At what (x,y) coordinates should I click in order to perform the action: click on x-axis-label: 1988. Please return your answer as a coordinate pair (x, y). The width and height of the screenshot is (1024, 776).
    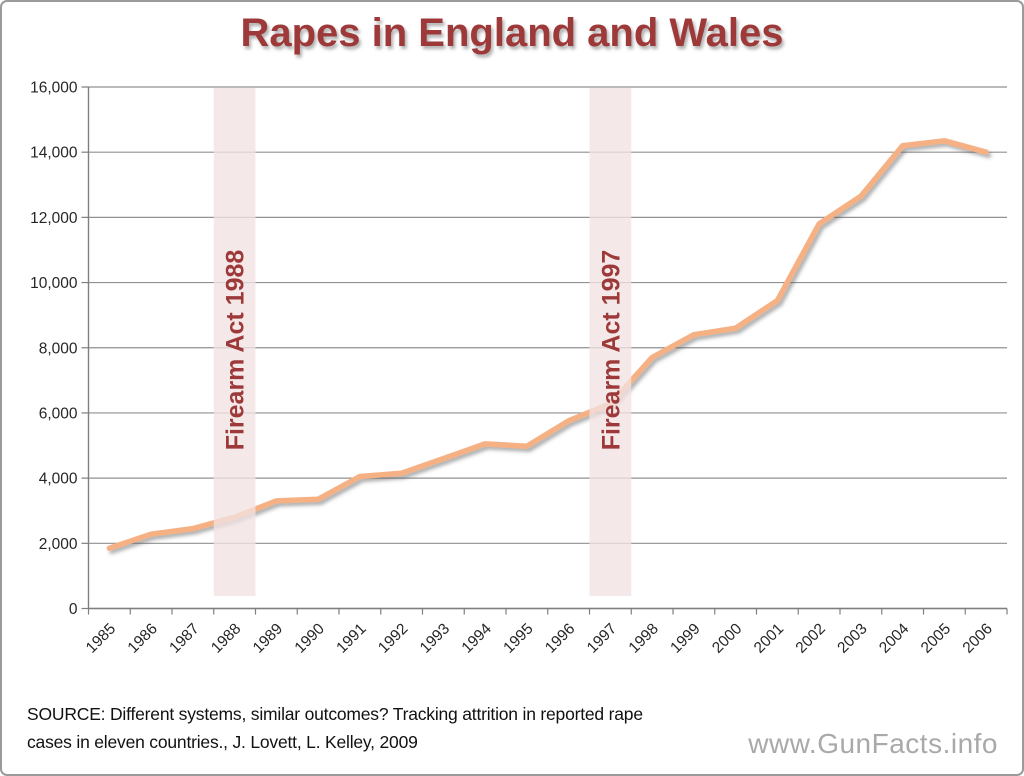
    Looking at the image, I should click on (226, 638).